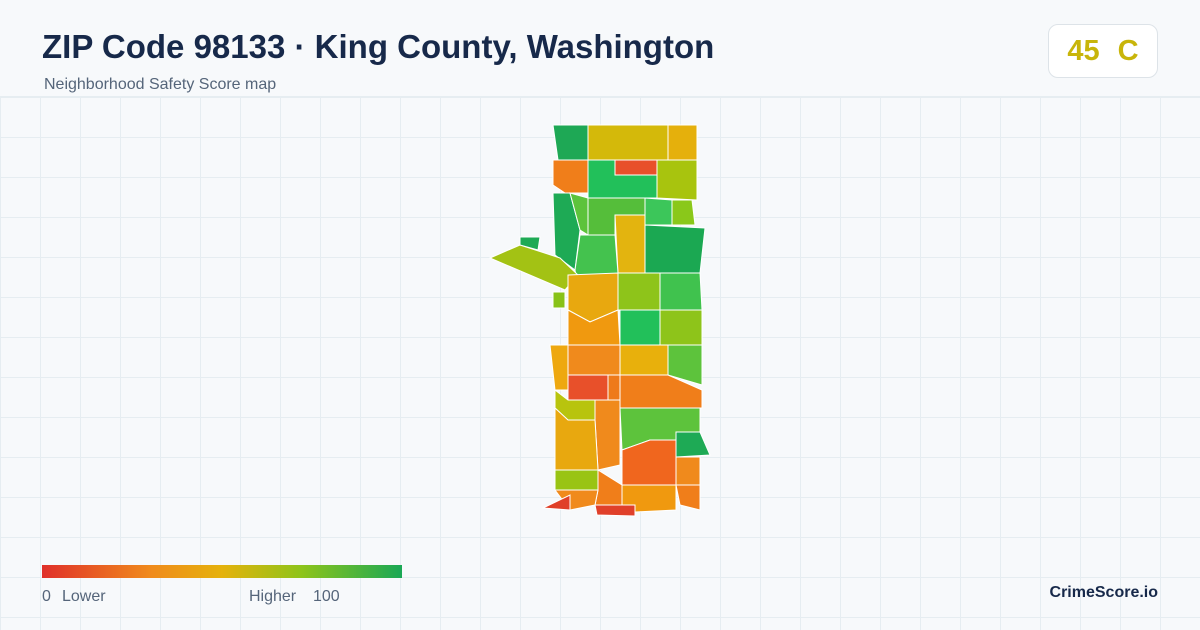  Describe the element at coordinates (1103, 592) in the screenshot. I see `brand: CrimeScore.io` at that location.